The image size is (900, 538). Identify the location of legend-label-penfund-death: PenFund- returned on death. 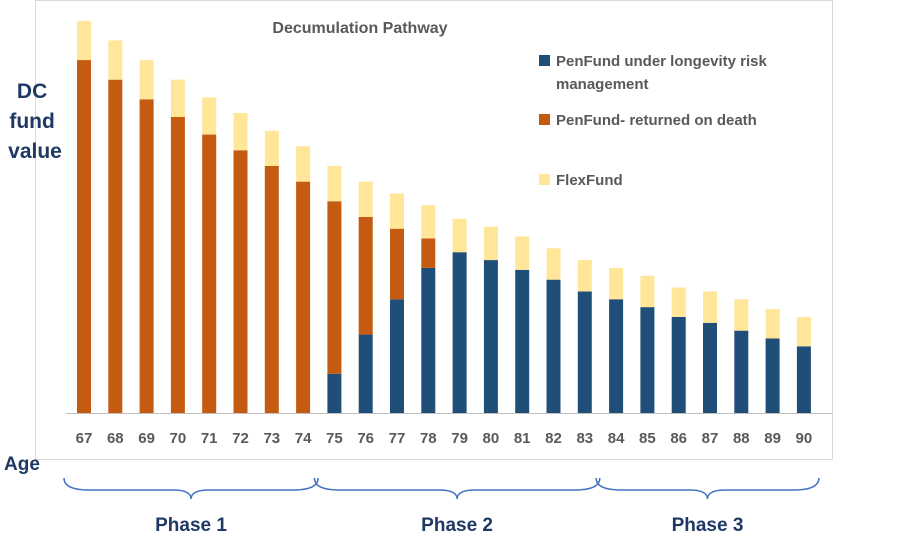
(656, 120).